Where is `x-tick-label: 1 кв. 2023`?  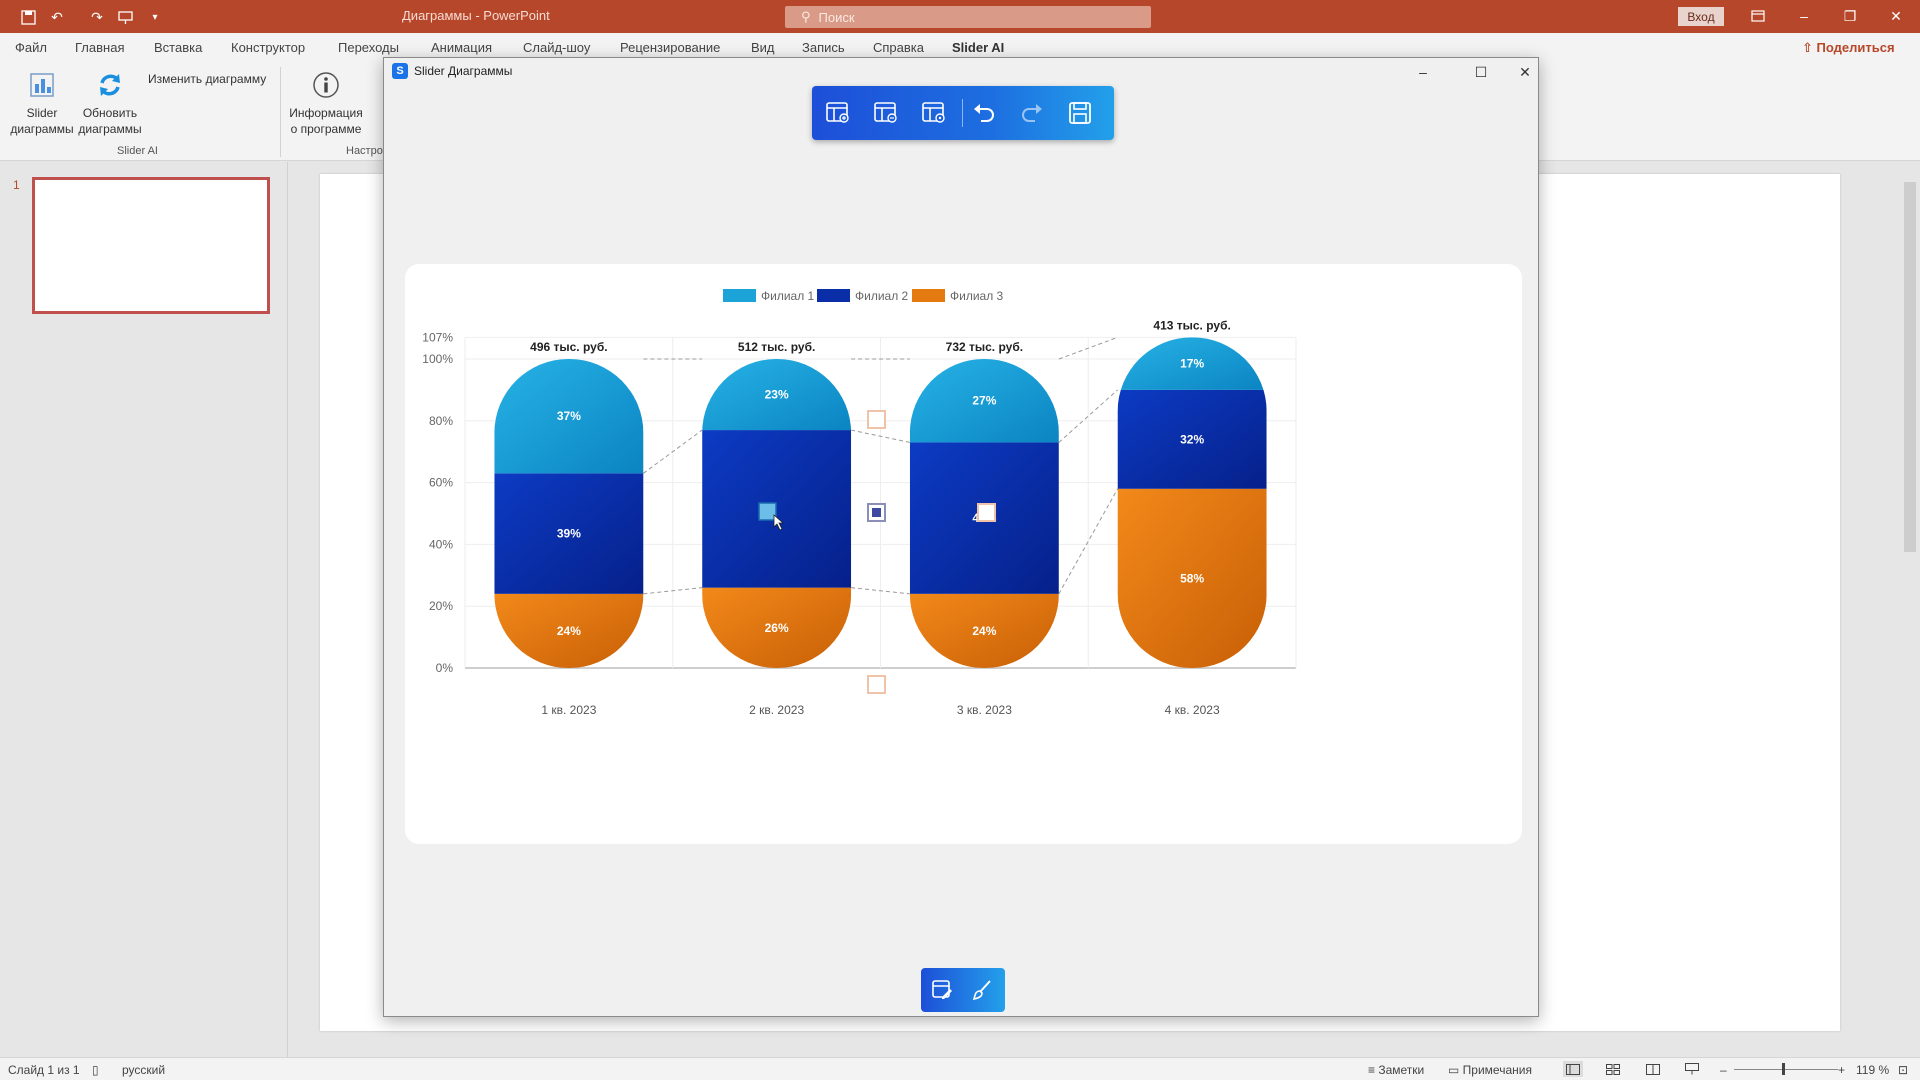
x-tick-label: 1 кв. 2023 is located at coordinates (568, 710).